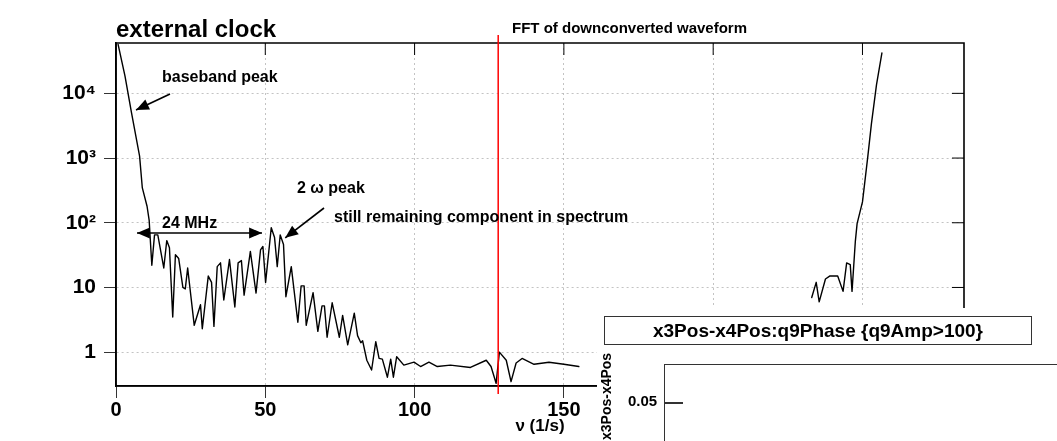  What do you see at coordinates (331, 187) in the screenshot?
I see `annotation: 2 ω peak` at bounding box center [331, 187].